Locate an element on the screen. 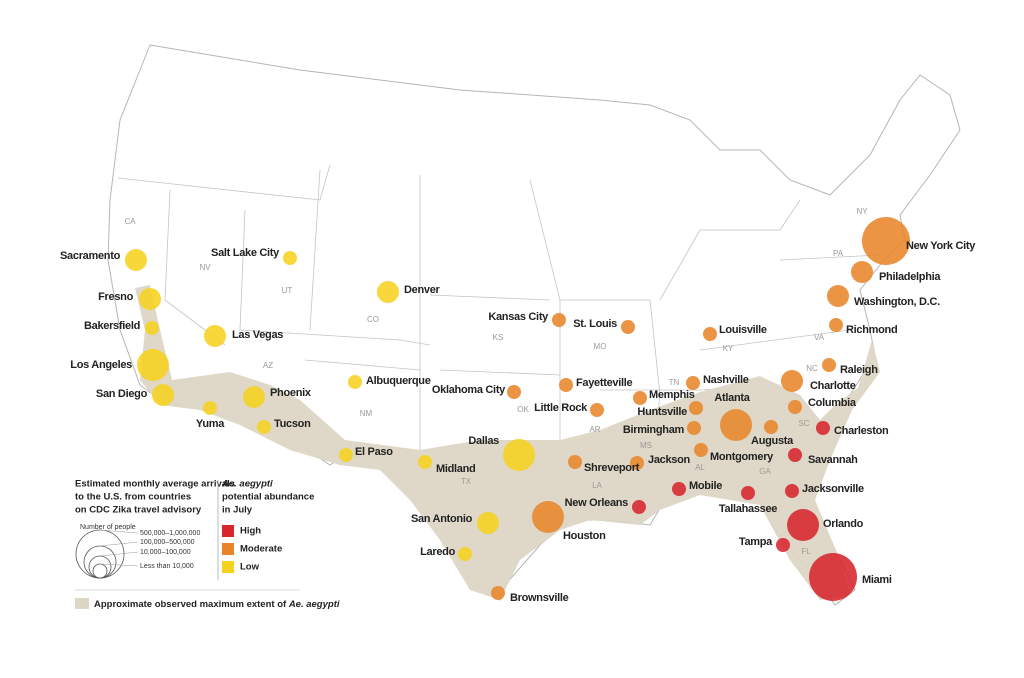  legend-title: Estimated monthly average arrivals is located at coordinates (155, 484).